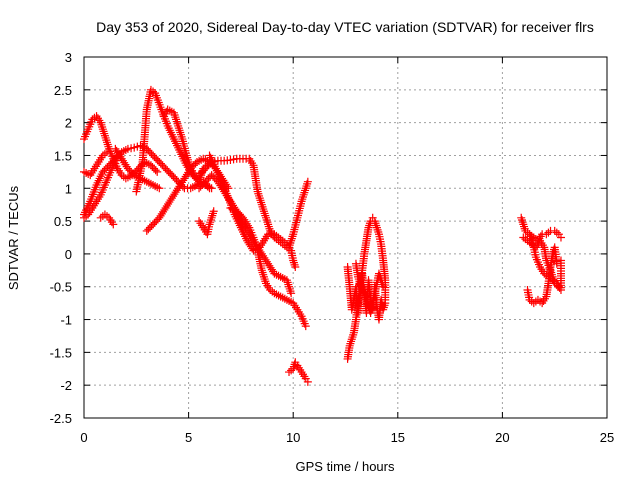  Describe the element at coordinates (63, 221) in the screenshot. I see `y-tick-label: 0.5` at that location.